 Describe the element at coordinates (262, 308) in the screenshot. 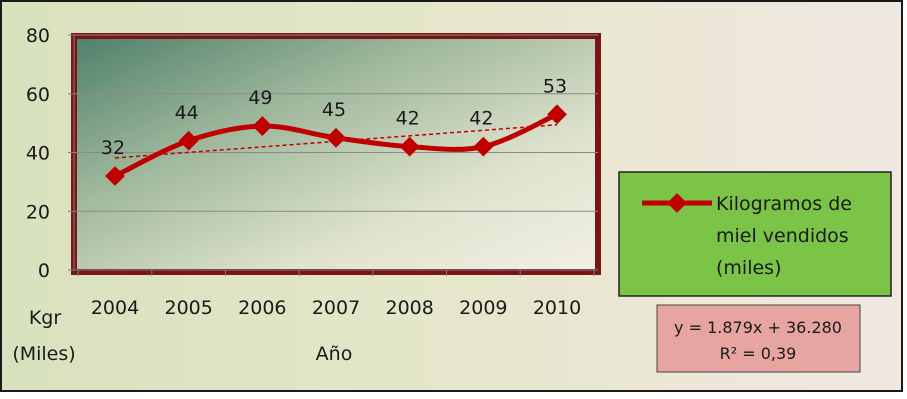

I see `x-tick-label: 2006` at that location.